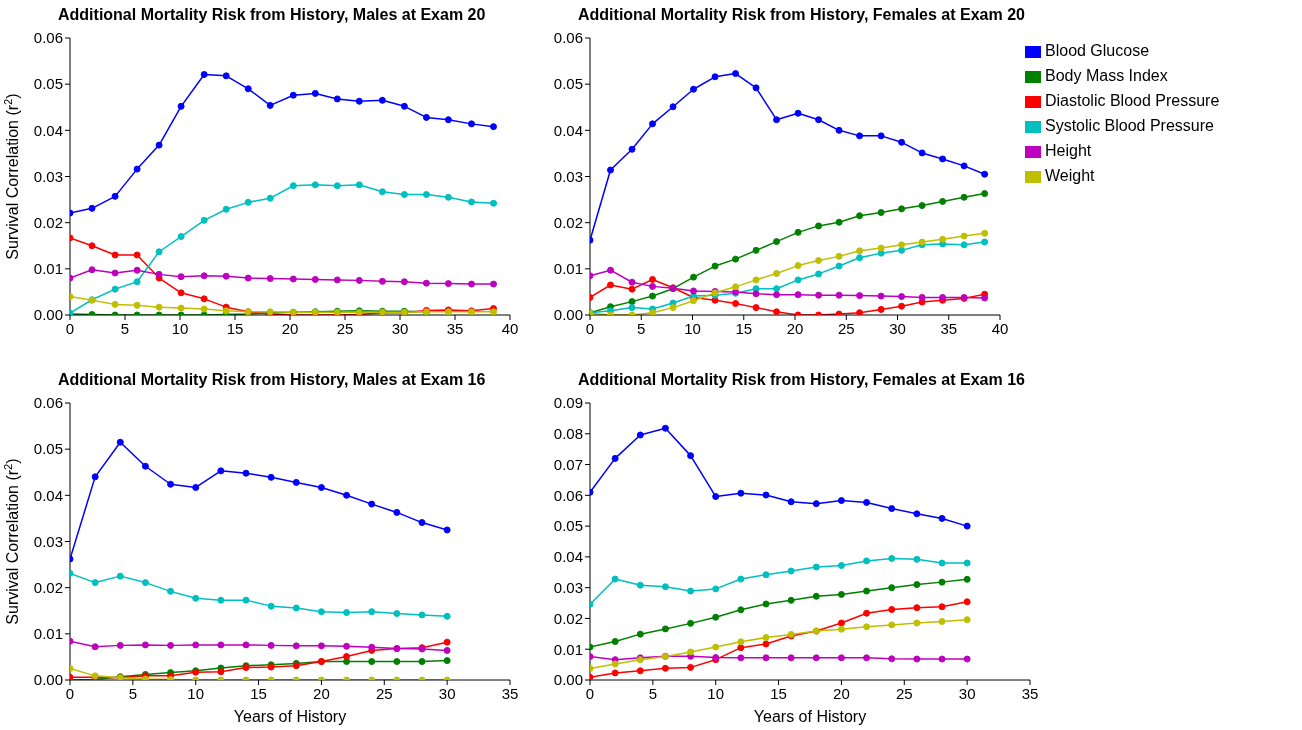 This screenshot has width=1302, height=730. Describe the element at coordinates (568, 464) in the screenshot. I see `y-tick-label: 0.07` at that location.